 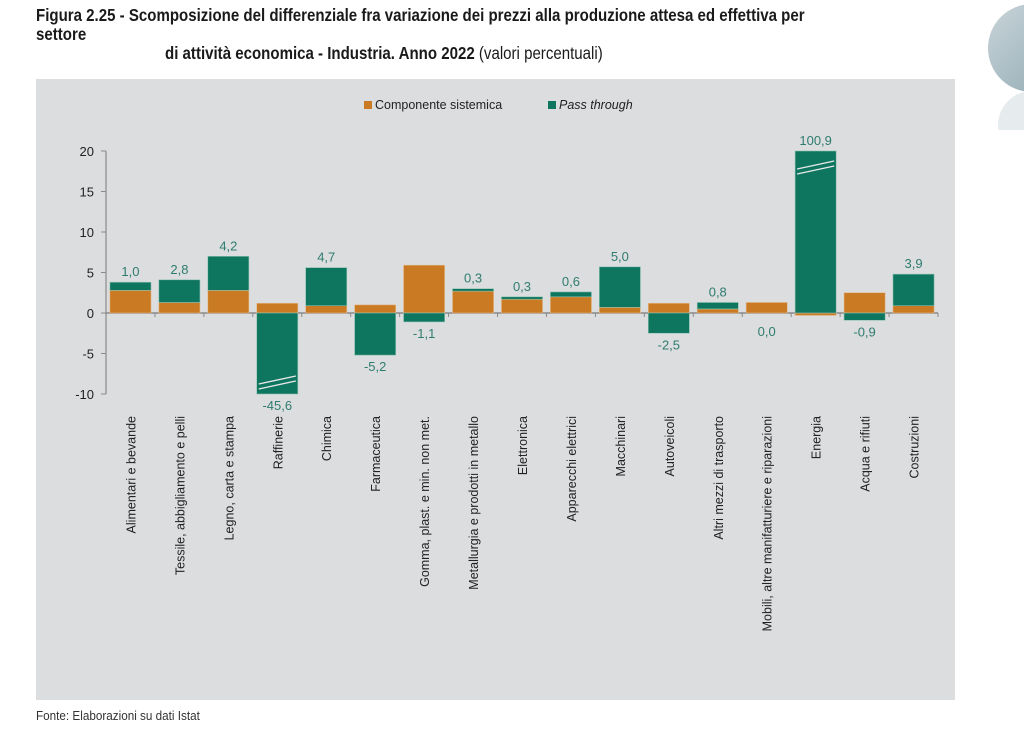 I want to click on data-label: -0,9, so click(x=864, y=331).